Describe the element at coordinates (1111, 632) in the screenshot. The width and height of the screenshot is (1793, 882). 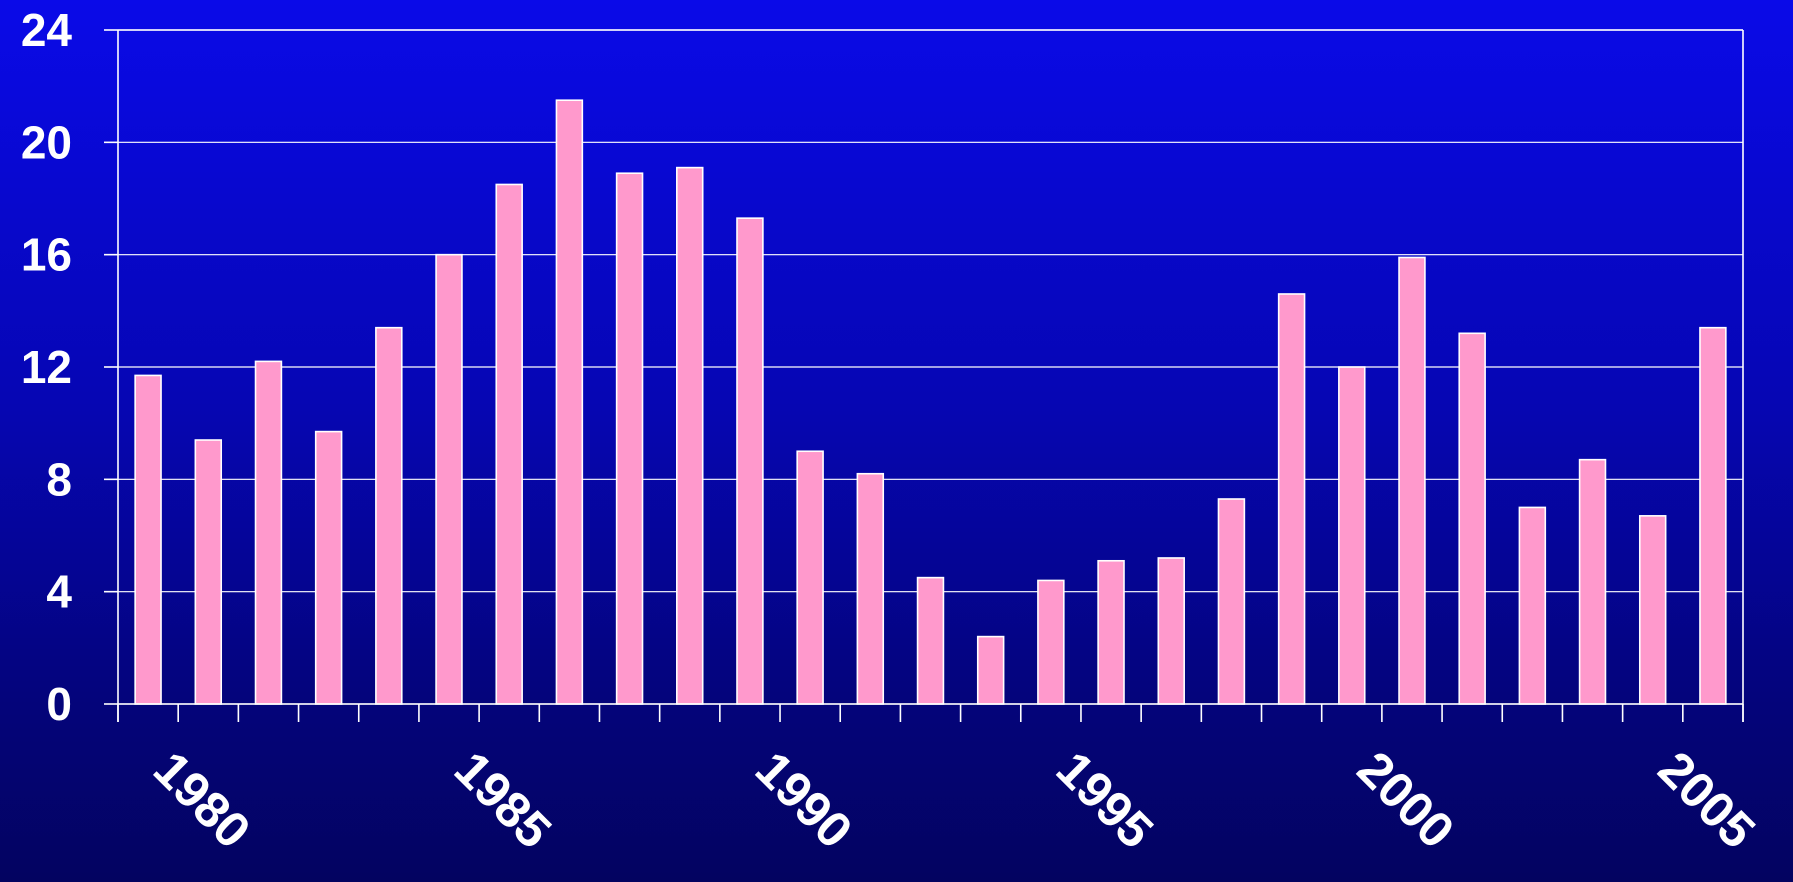
I see `bar-1996` at that location.